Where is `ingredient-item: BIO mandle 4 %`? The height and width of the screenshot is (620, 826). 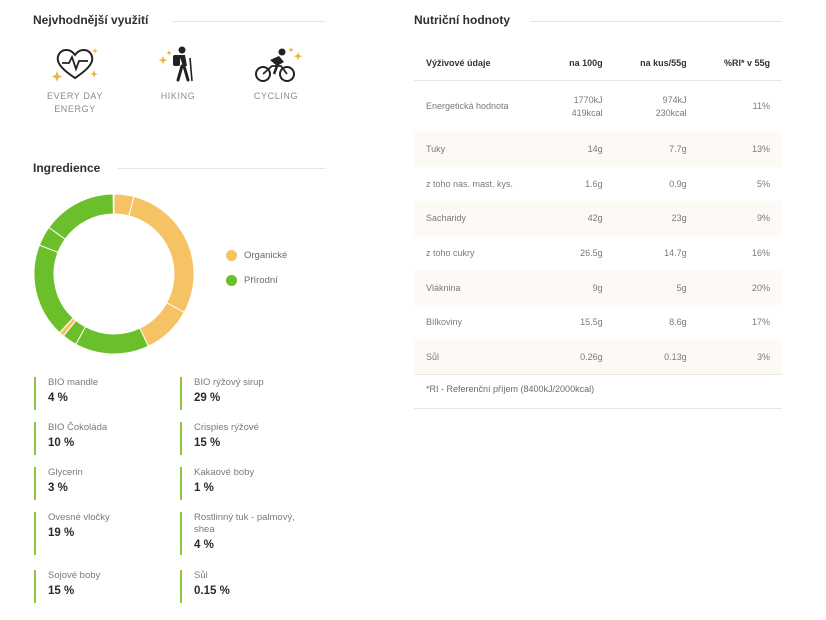 ingredient-item: BIO mandle 4 % is located at coordinates (66, 393).